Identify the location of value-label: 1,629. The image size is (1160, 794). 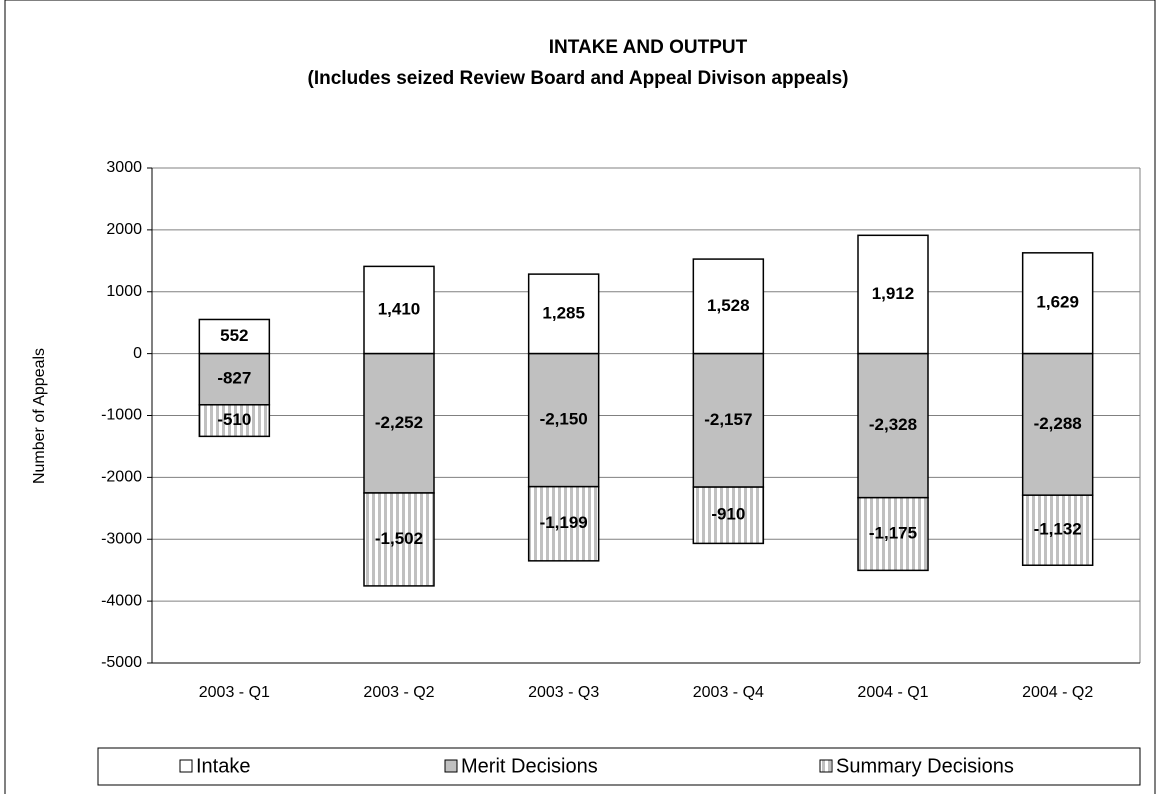
(1057, 302).